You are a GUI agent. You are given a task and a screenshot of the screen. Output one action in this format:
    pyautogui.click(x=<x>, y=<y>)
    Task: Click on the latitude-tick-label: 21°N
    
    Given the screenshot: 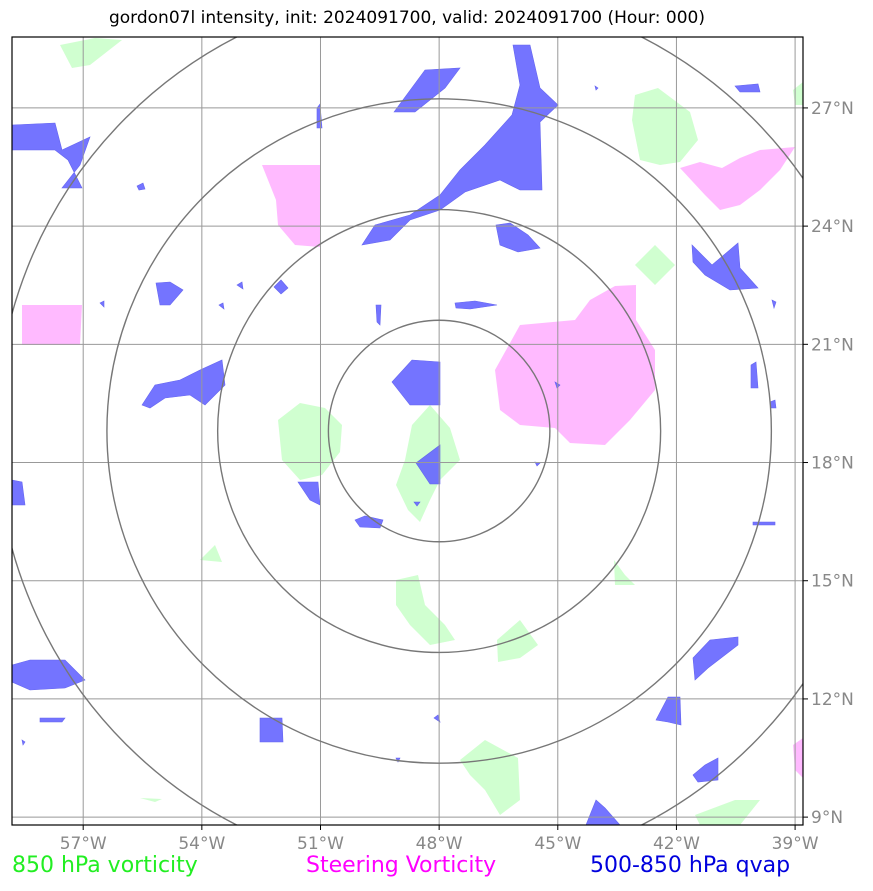 What is the action you would take?
    pyautogui.click(x=832, y=345)
    